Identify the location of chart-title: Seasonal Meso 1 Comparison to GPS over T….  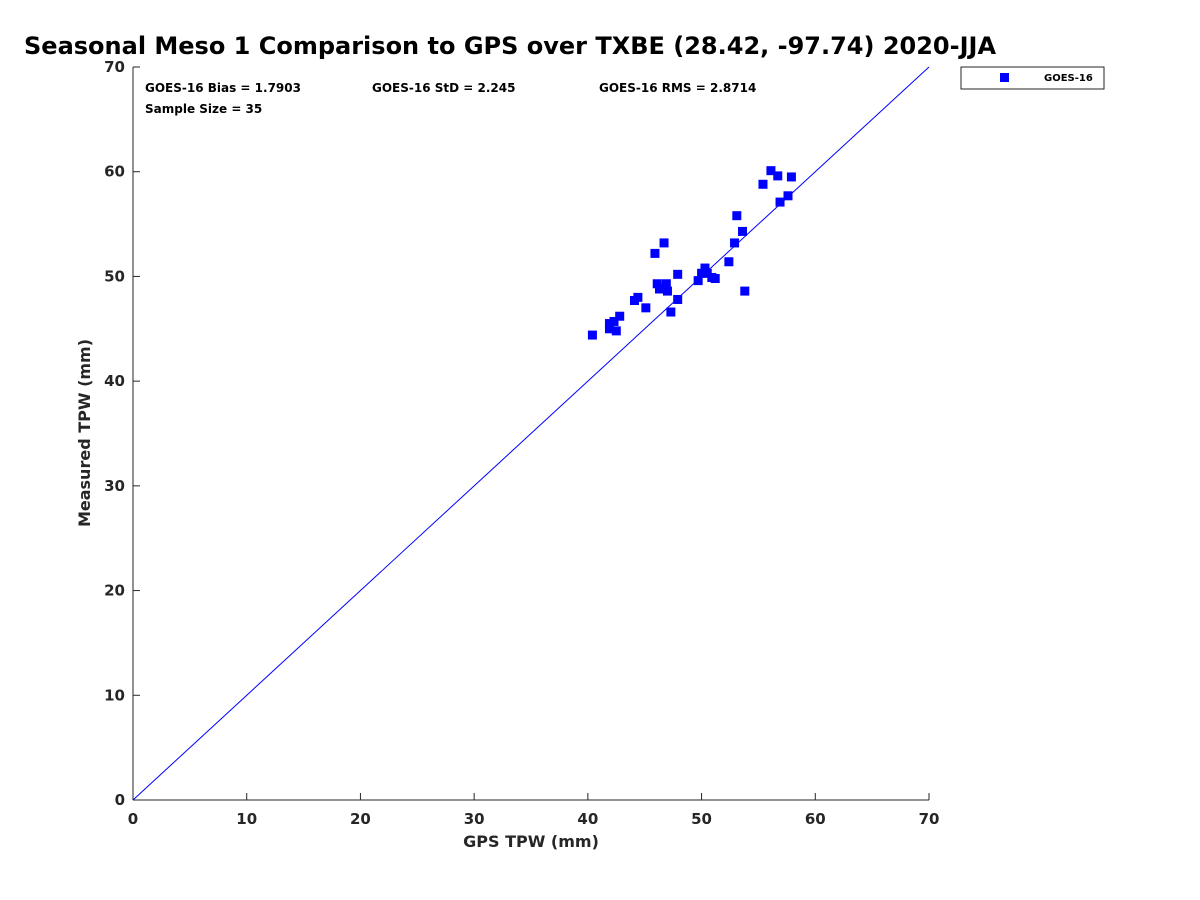
(510, 46).